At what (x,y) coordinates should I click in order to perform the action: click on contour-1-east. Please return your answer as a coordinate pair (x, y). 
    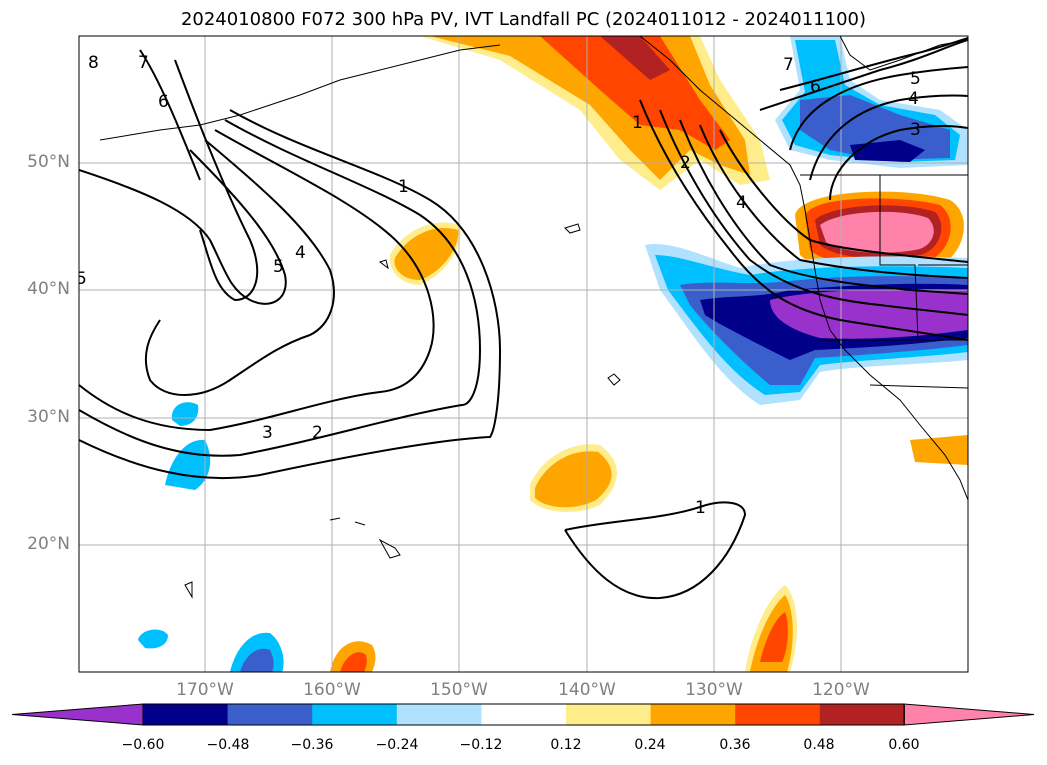
    Looking at the image, I should click on (803, 220).